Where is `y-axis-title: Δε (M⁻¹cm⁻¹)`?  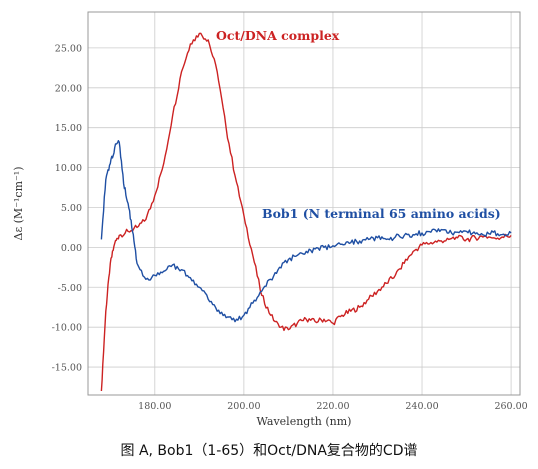 y-axis-title: Δε (M⁻¹cm⁻¹) is located at coordinates (18, 203).